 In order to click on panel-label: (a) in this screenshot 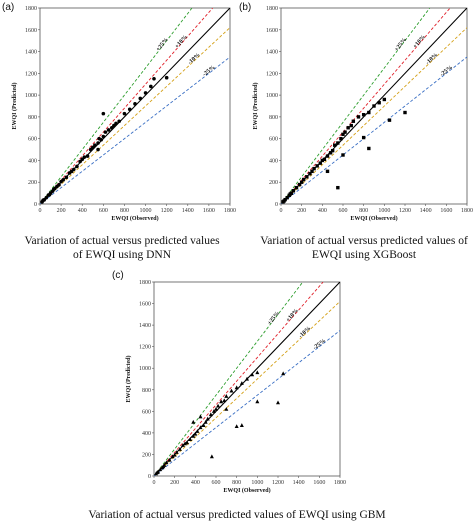, I will do `click(8, 7)`.